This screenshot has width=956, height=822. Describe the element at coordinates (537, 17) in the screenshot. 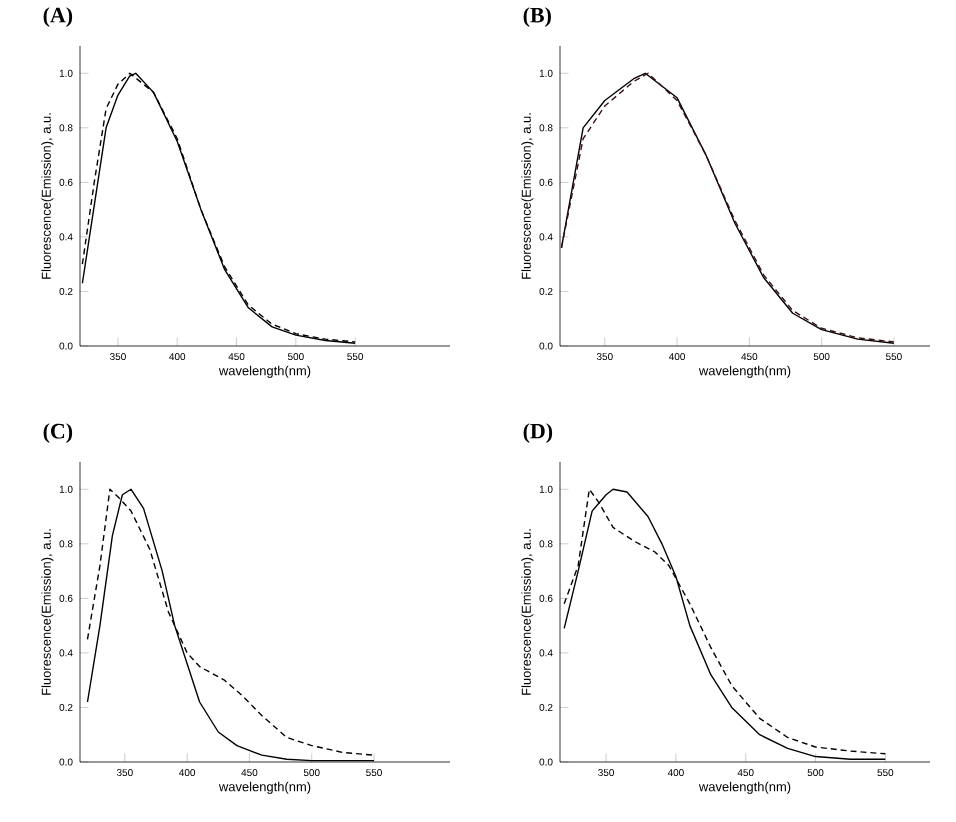

I see `chart-title: (B)` at that location.